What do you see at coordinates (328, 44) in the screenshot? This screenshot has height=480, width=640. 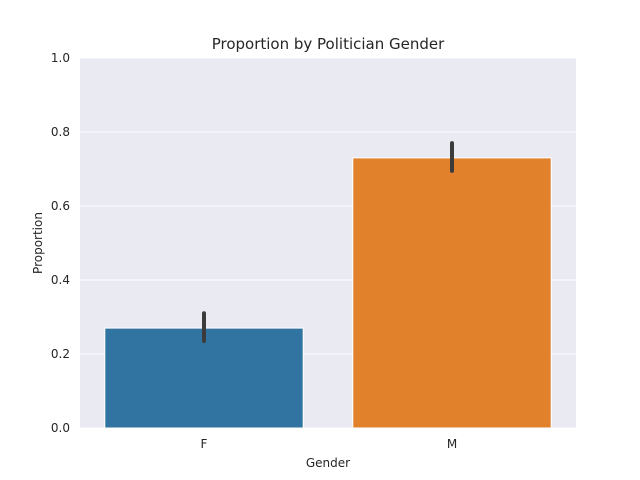 I see `chart-title: Proportion by Politician Gender` at bounding box center [328, 44].